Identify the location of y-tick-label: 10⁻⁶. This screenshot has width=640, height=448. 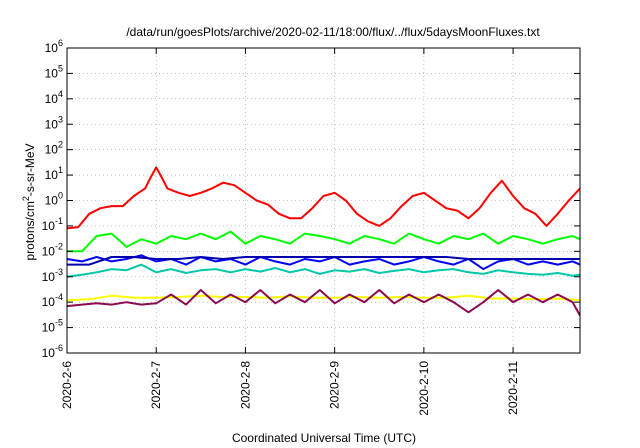
(52, 351).